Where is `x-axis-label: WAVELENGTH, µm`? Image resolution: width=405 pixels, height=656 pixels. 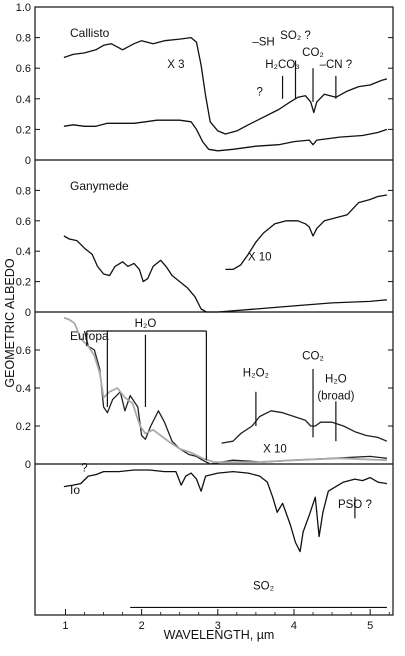 x-axis-label: WAVELENGTH, µm is located at coordinates (219, 635).